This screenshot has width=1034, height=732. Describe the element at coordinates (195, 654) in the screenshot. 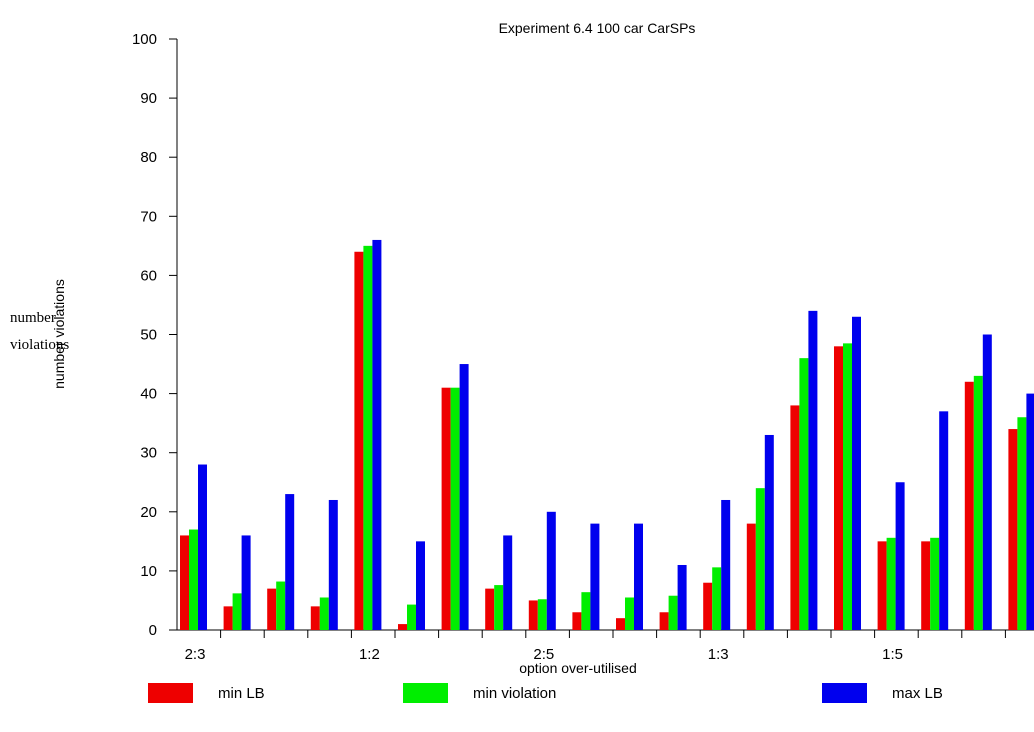

I see `x-tick-label: 2:3` at that location.